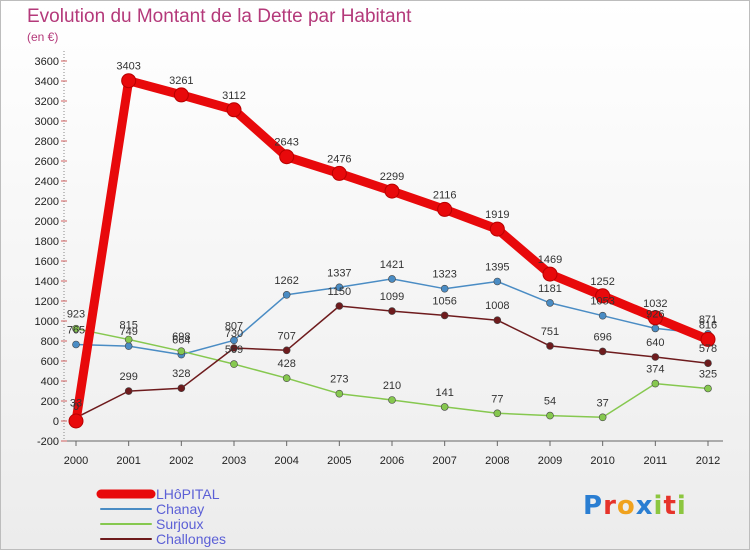 The image size is (750, 550). I want to click on x-tick-label: 2003, so click(234, 461).